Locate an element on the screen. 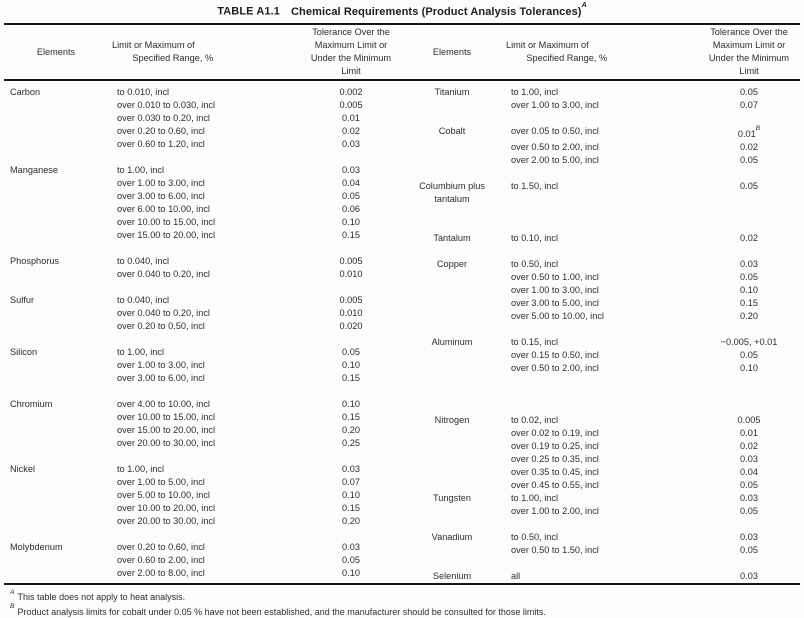 The width and height of the screenshot is (804, 618). tolerance-value: 0.005 is located at coordinates (351, 260).